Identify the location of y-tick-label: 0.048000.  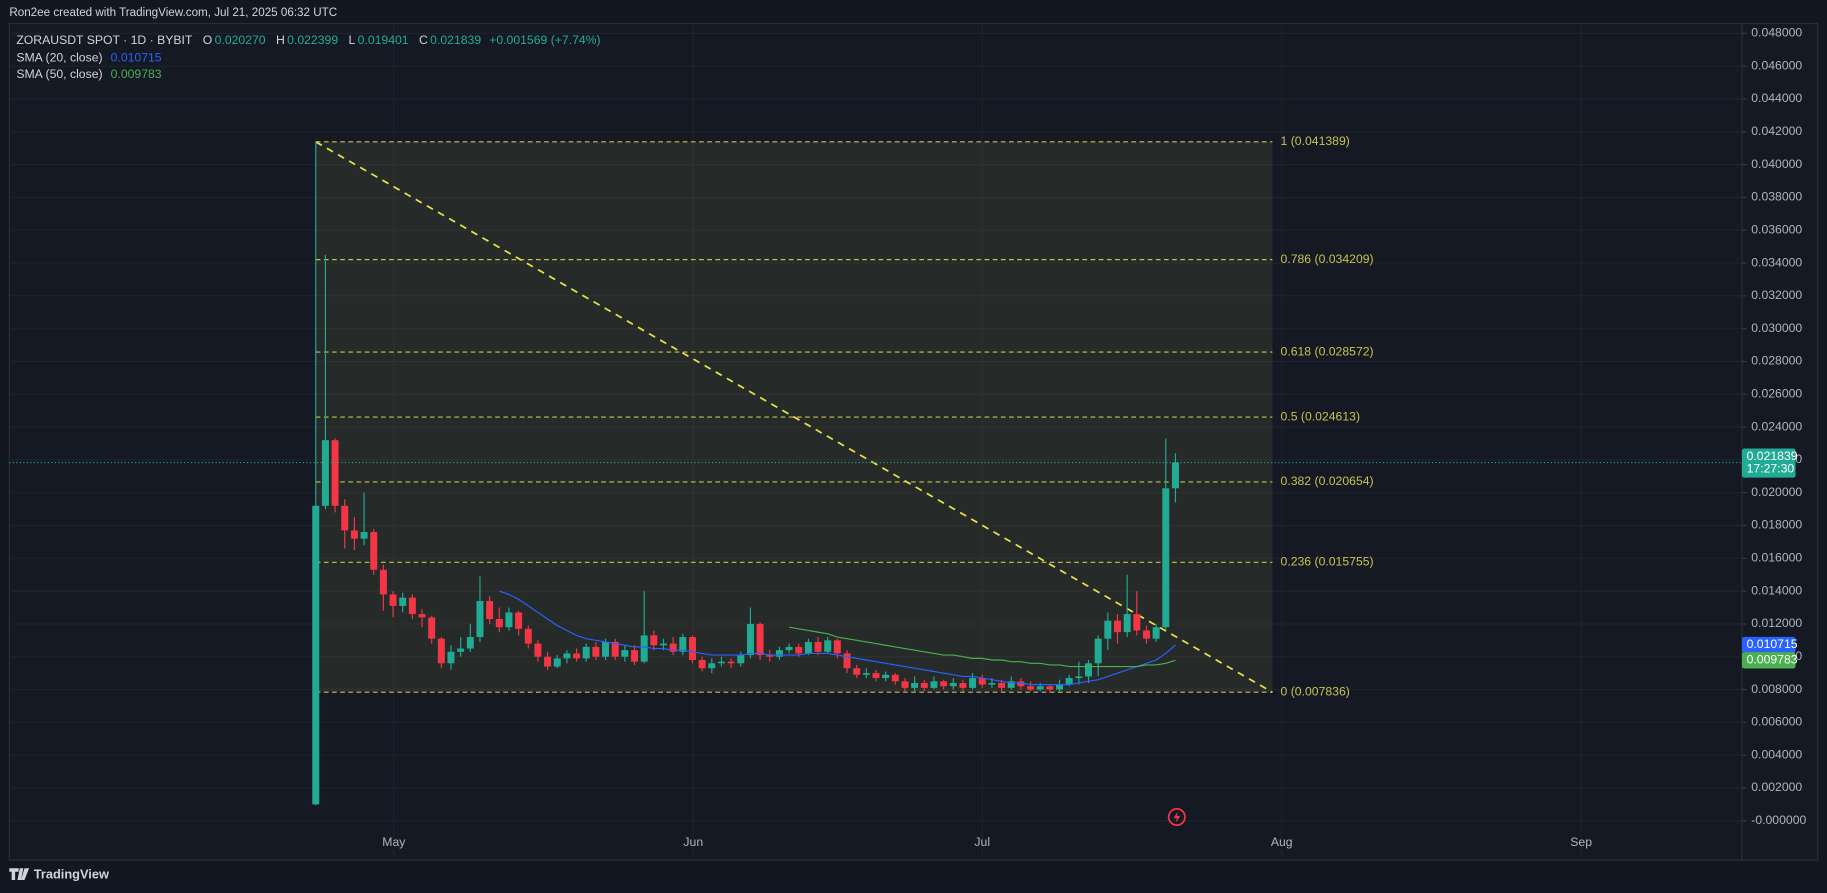
(1776, 33).